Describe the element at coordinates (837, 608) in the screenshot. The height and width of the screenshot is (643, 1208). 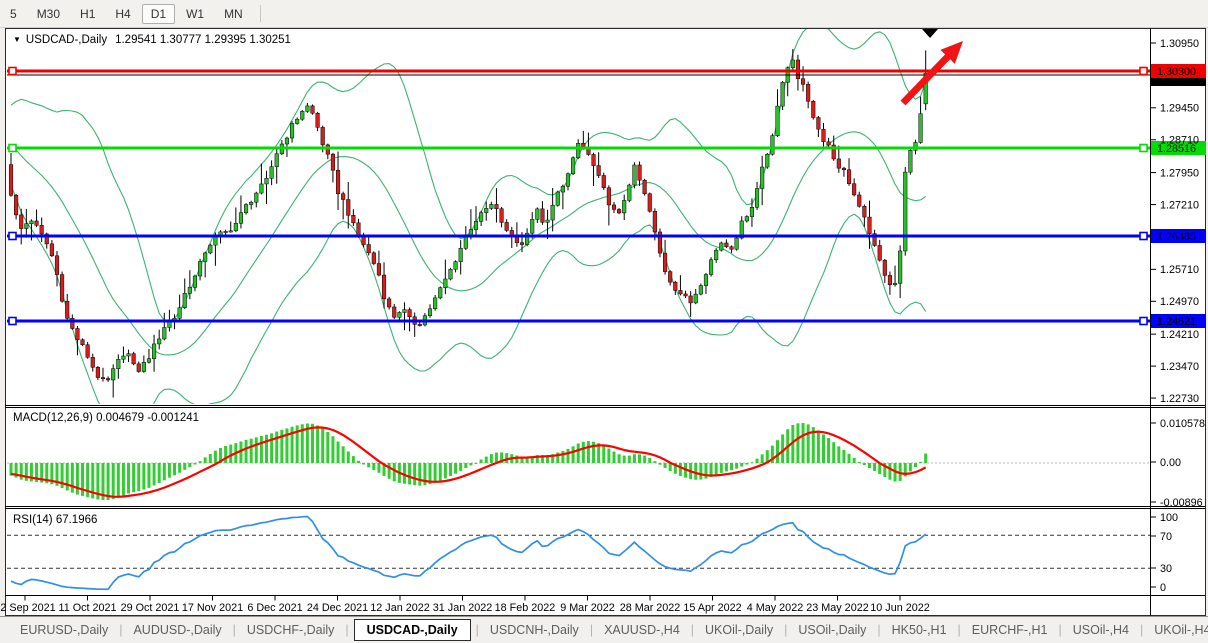
I see `date-tick-label: 23 May 2022` at that location.